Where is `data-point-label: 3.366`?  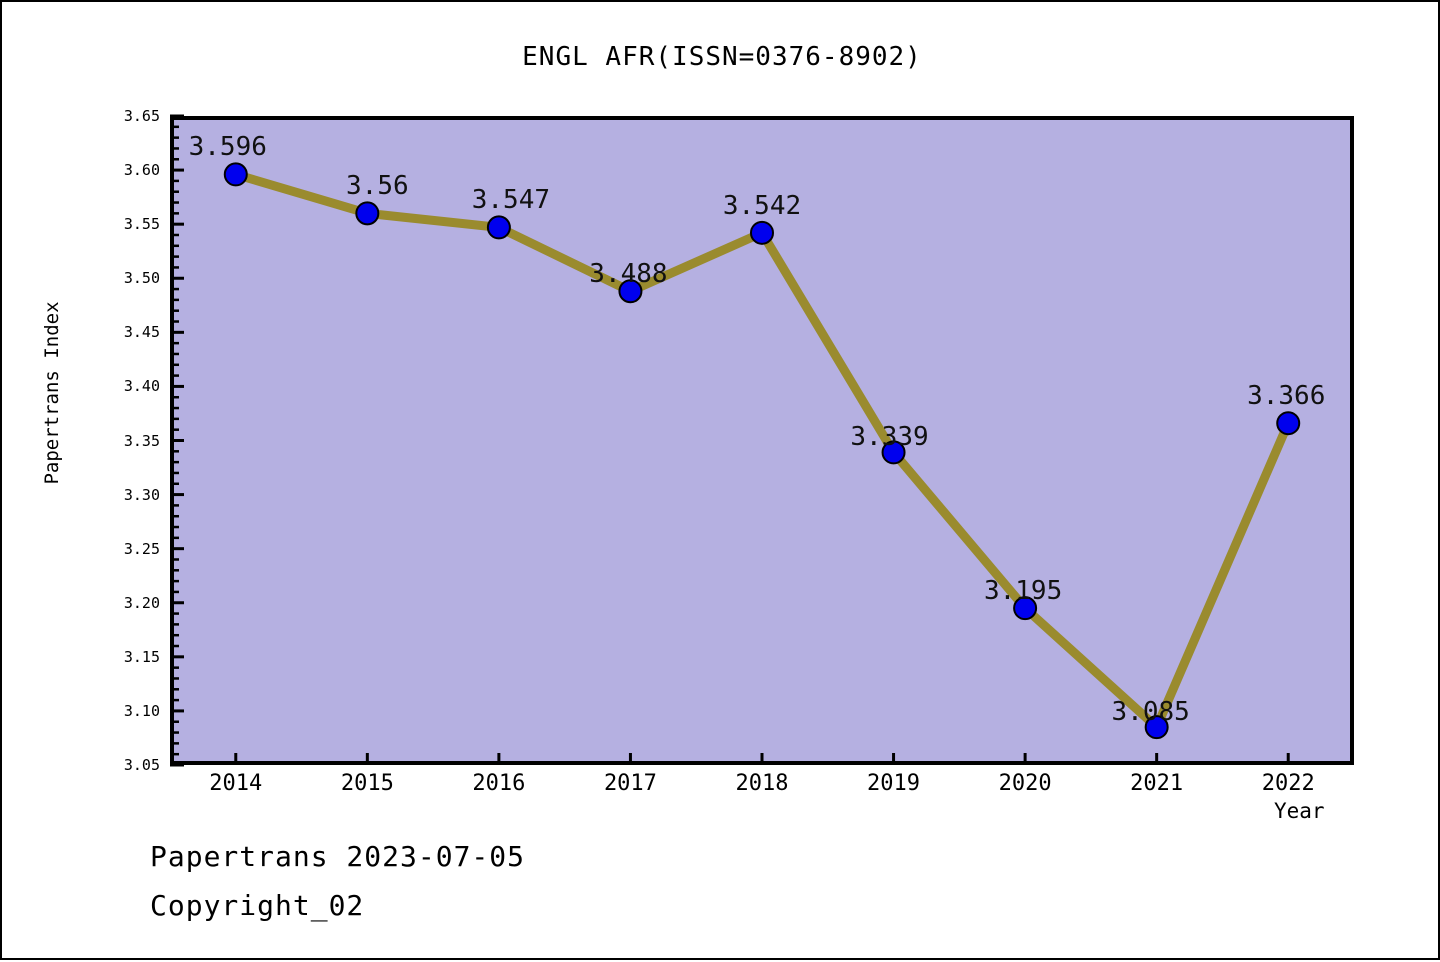
data-point-label: 3.366 is located at coordinates (1286, 396).